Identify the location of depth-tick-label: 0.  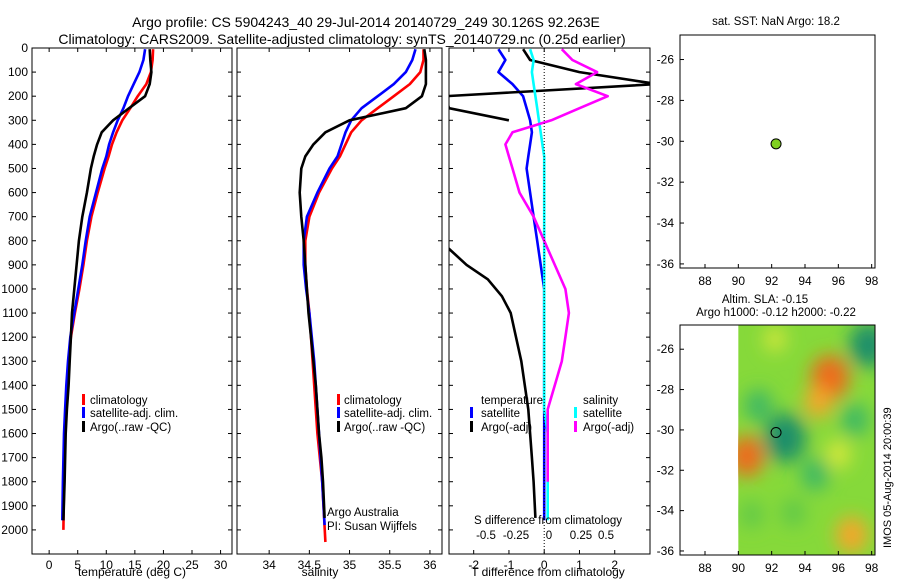
(24, 48).